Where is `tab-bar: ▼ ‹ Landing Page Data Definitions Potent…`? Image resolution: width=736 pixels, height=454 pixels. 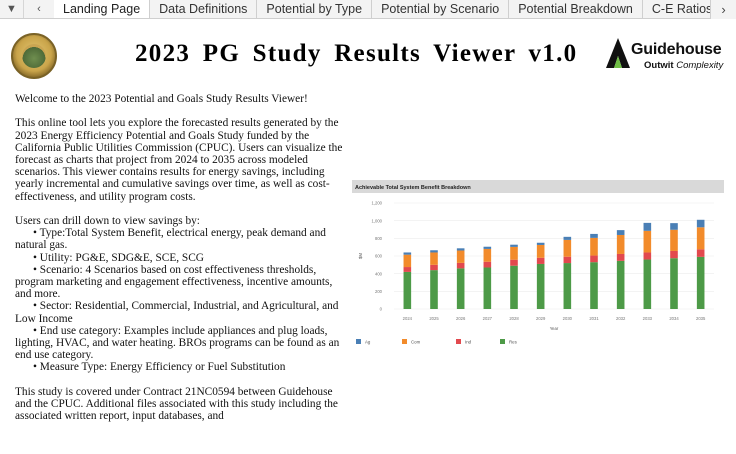
tab-bar: ▼ ‹ Landing Page Data Definitions Potent… is located at coordinates (368, 9).